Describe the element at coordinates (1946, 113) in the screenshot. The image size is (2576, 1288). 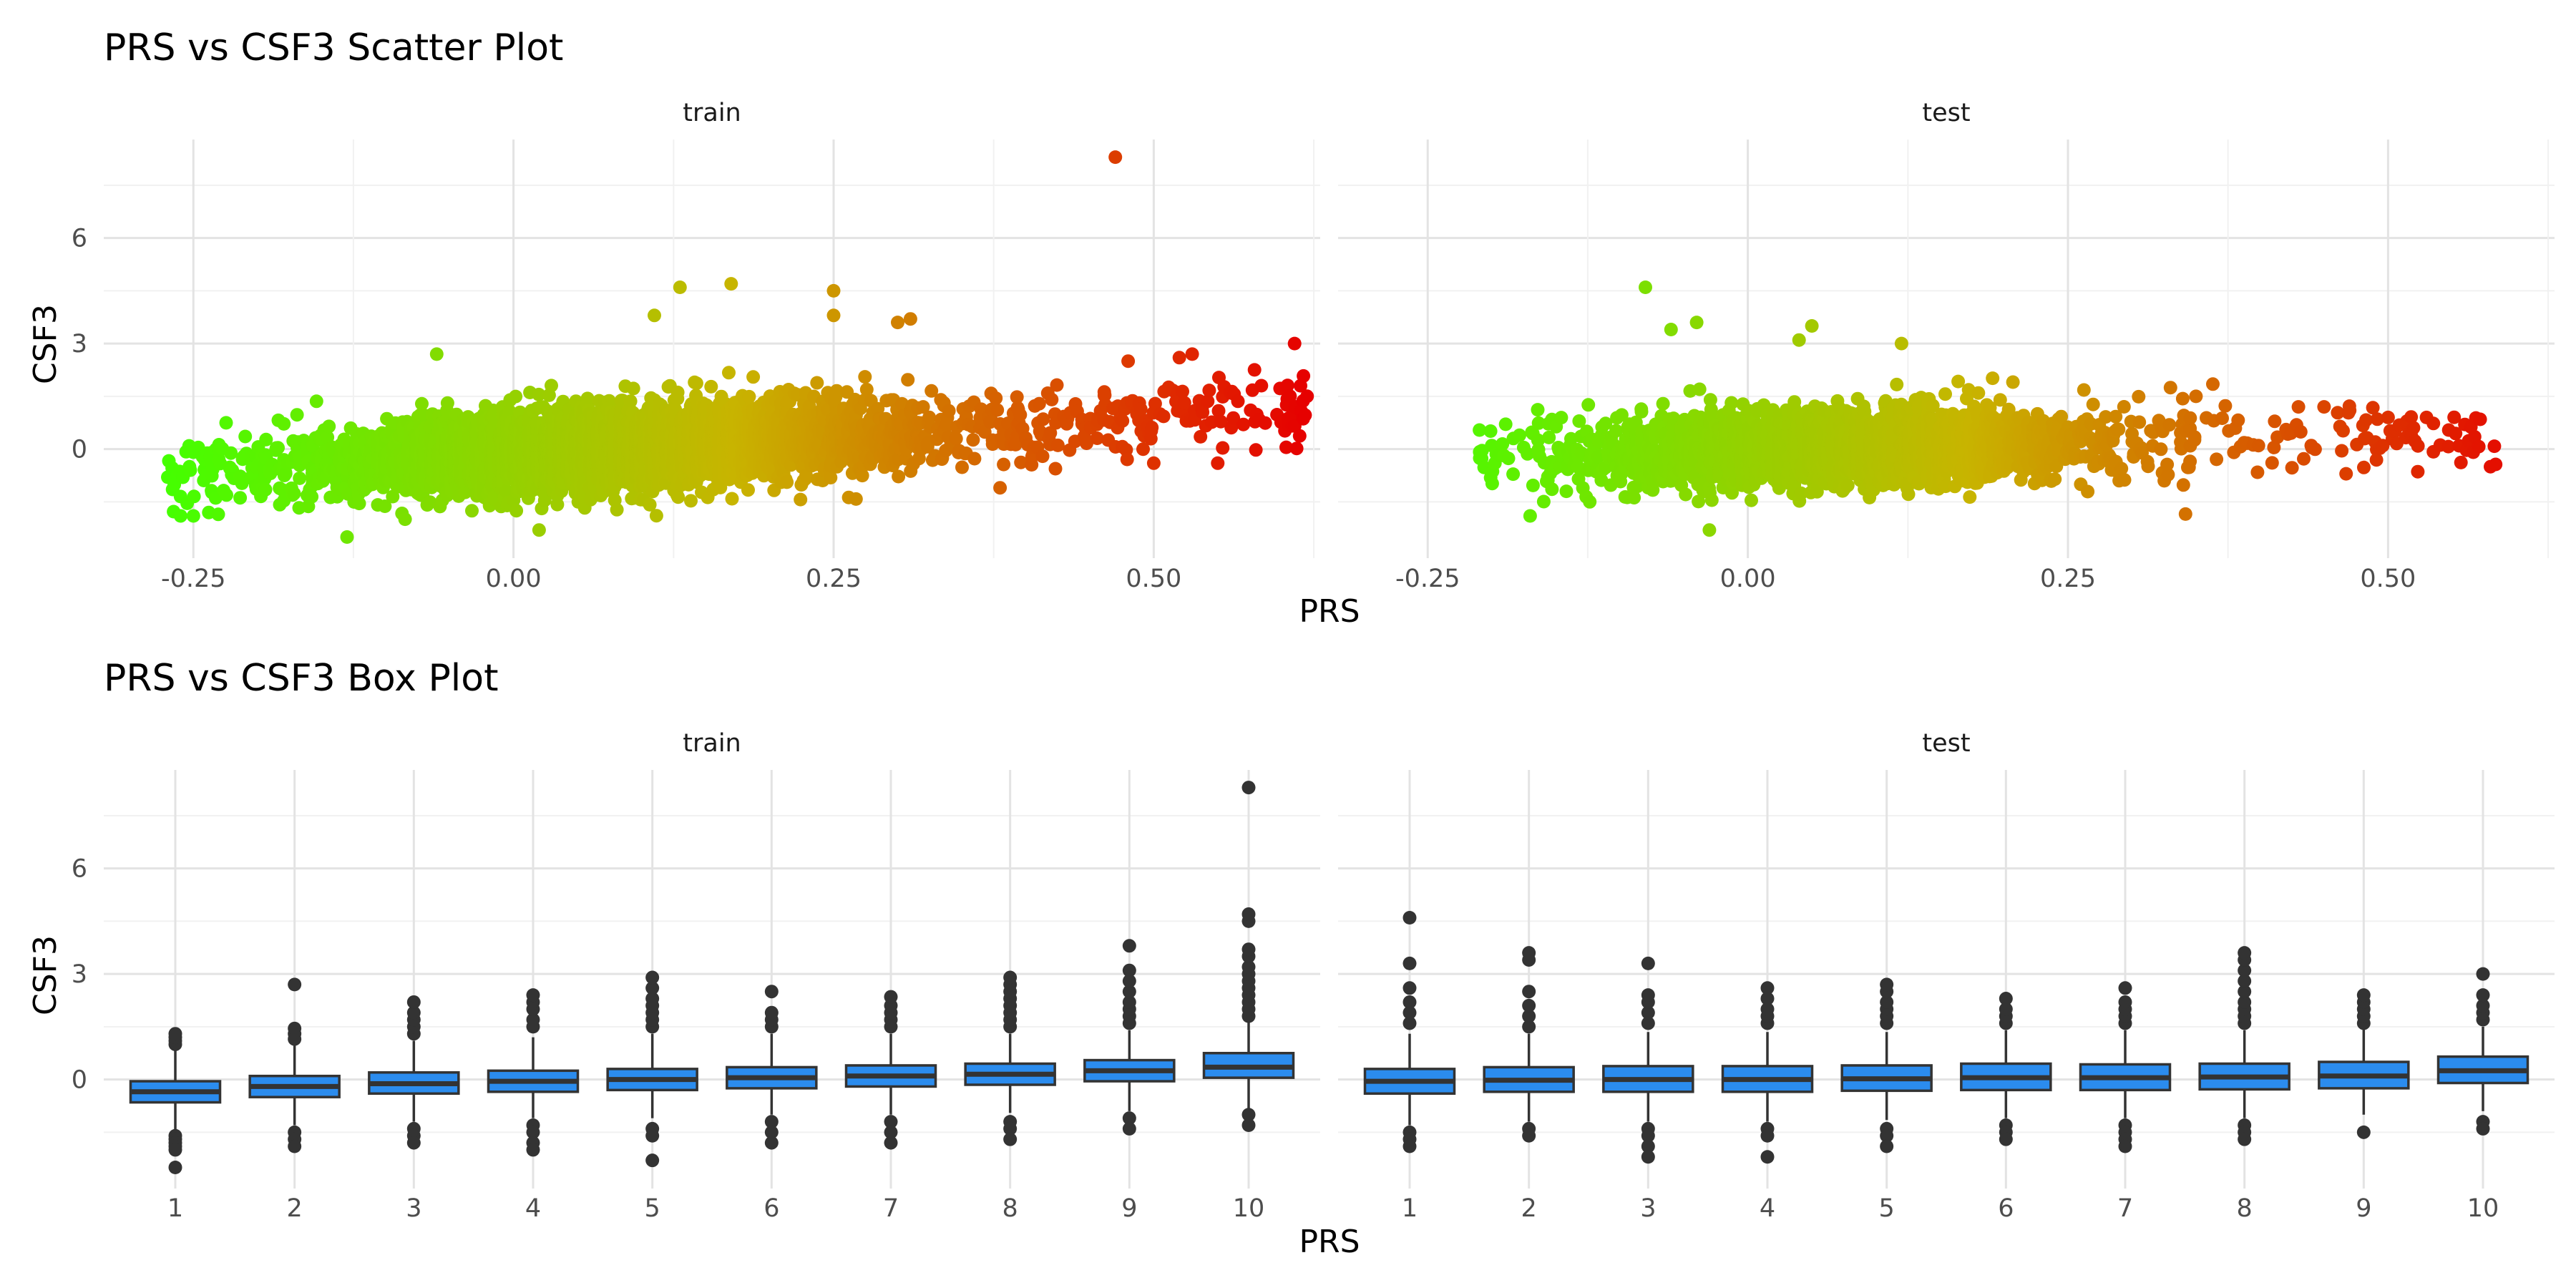
I see `scatter-strip-test: test` at that location.